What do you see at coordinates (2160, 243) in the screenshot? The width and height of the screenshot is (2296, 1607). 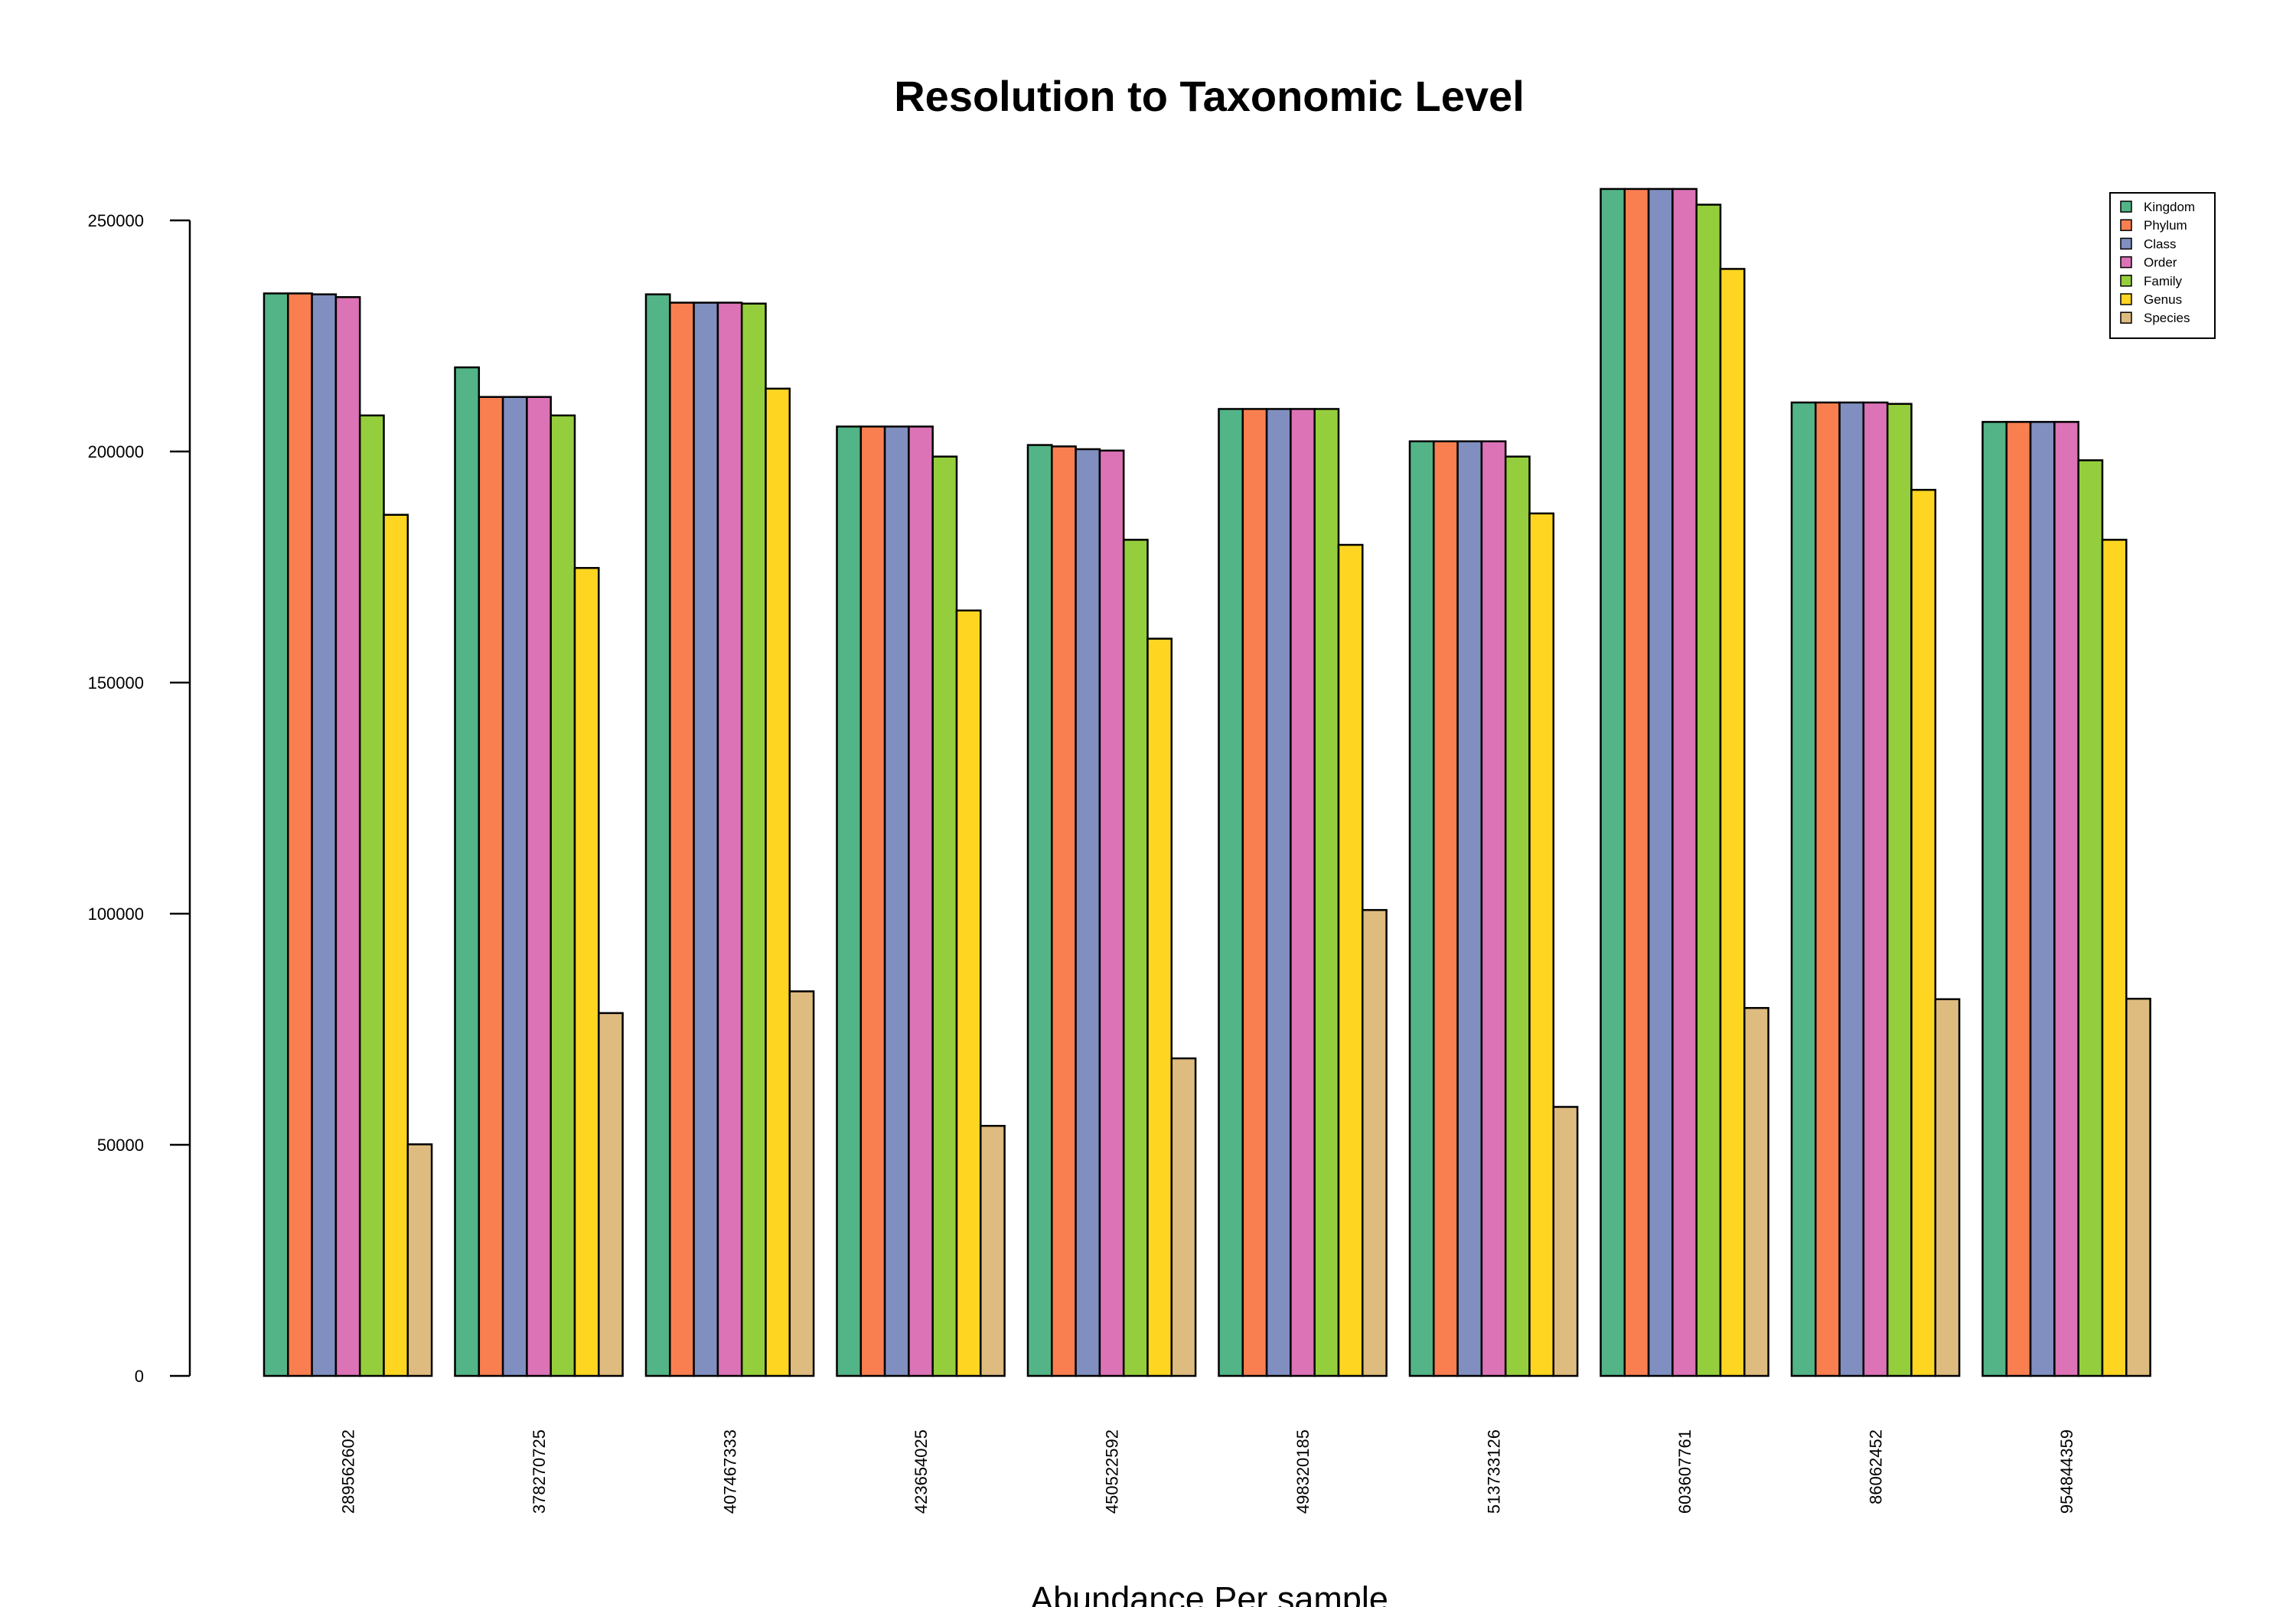 I see `legend-label: Class` at bounding box center [2160, 243].